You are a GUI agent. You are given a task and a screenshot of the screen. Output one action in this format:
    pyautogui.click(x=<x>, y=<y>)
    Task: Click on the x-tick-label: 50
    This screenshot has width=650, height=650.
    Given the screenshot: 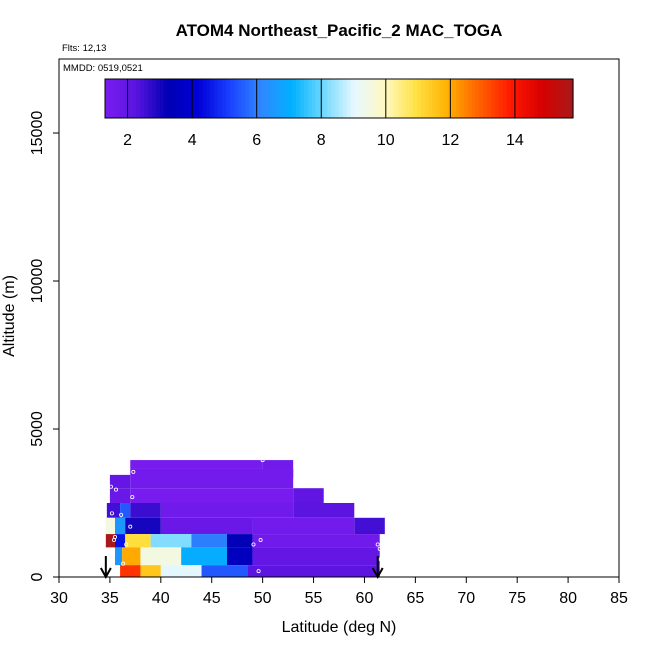 What is the action you would take?
    pyautogui.click(x=263, y=598)
    